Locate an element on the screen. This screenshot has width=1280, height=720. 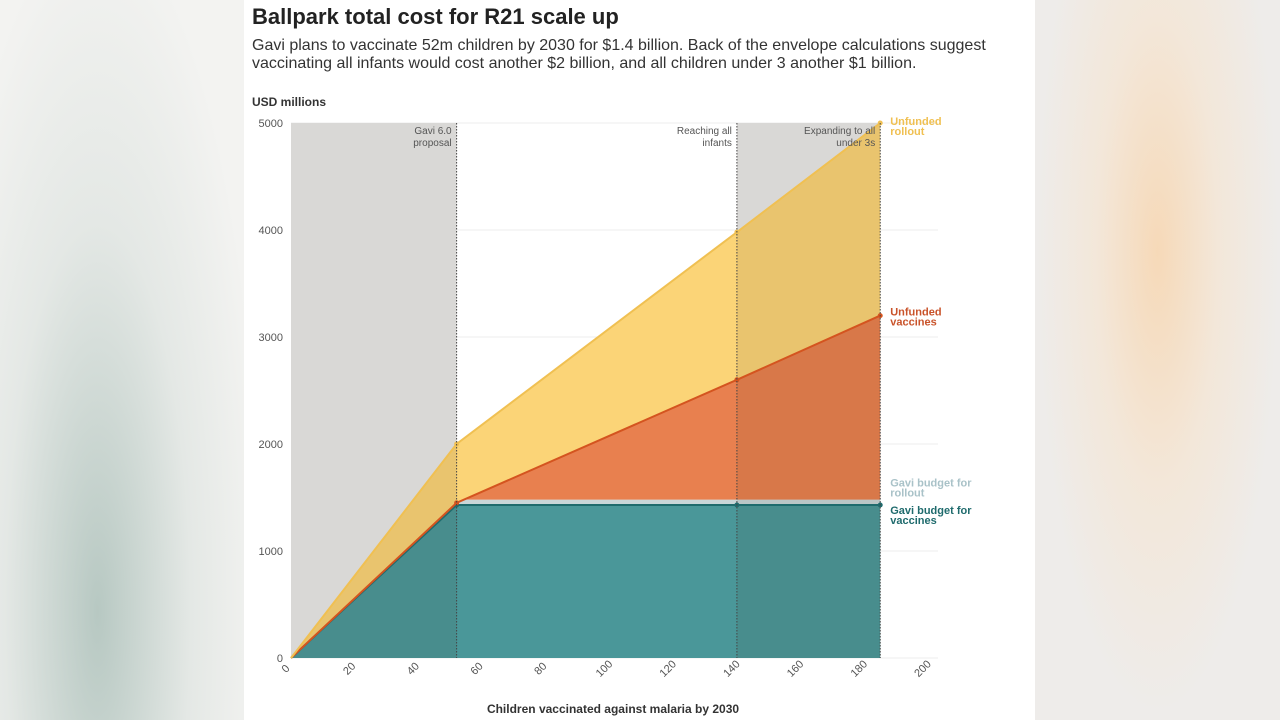
x-tick-label: 200 is located at coordinates (922, 668).